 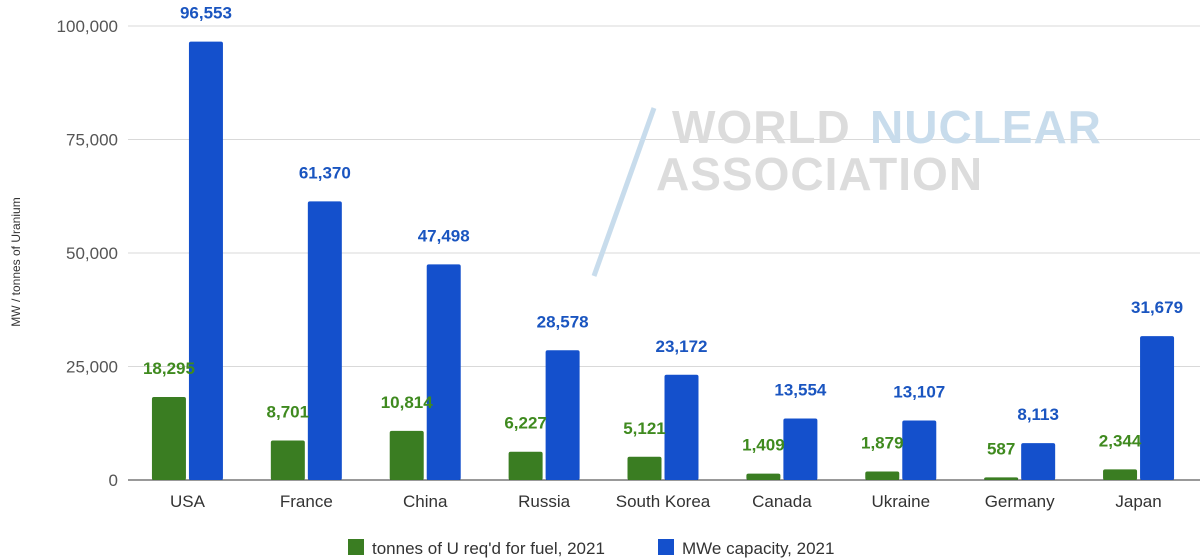 I want to click on data-label: 8,701, so click(x=288, y=411).